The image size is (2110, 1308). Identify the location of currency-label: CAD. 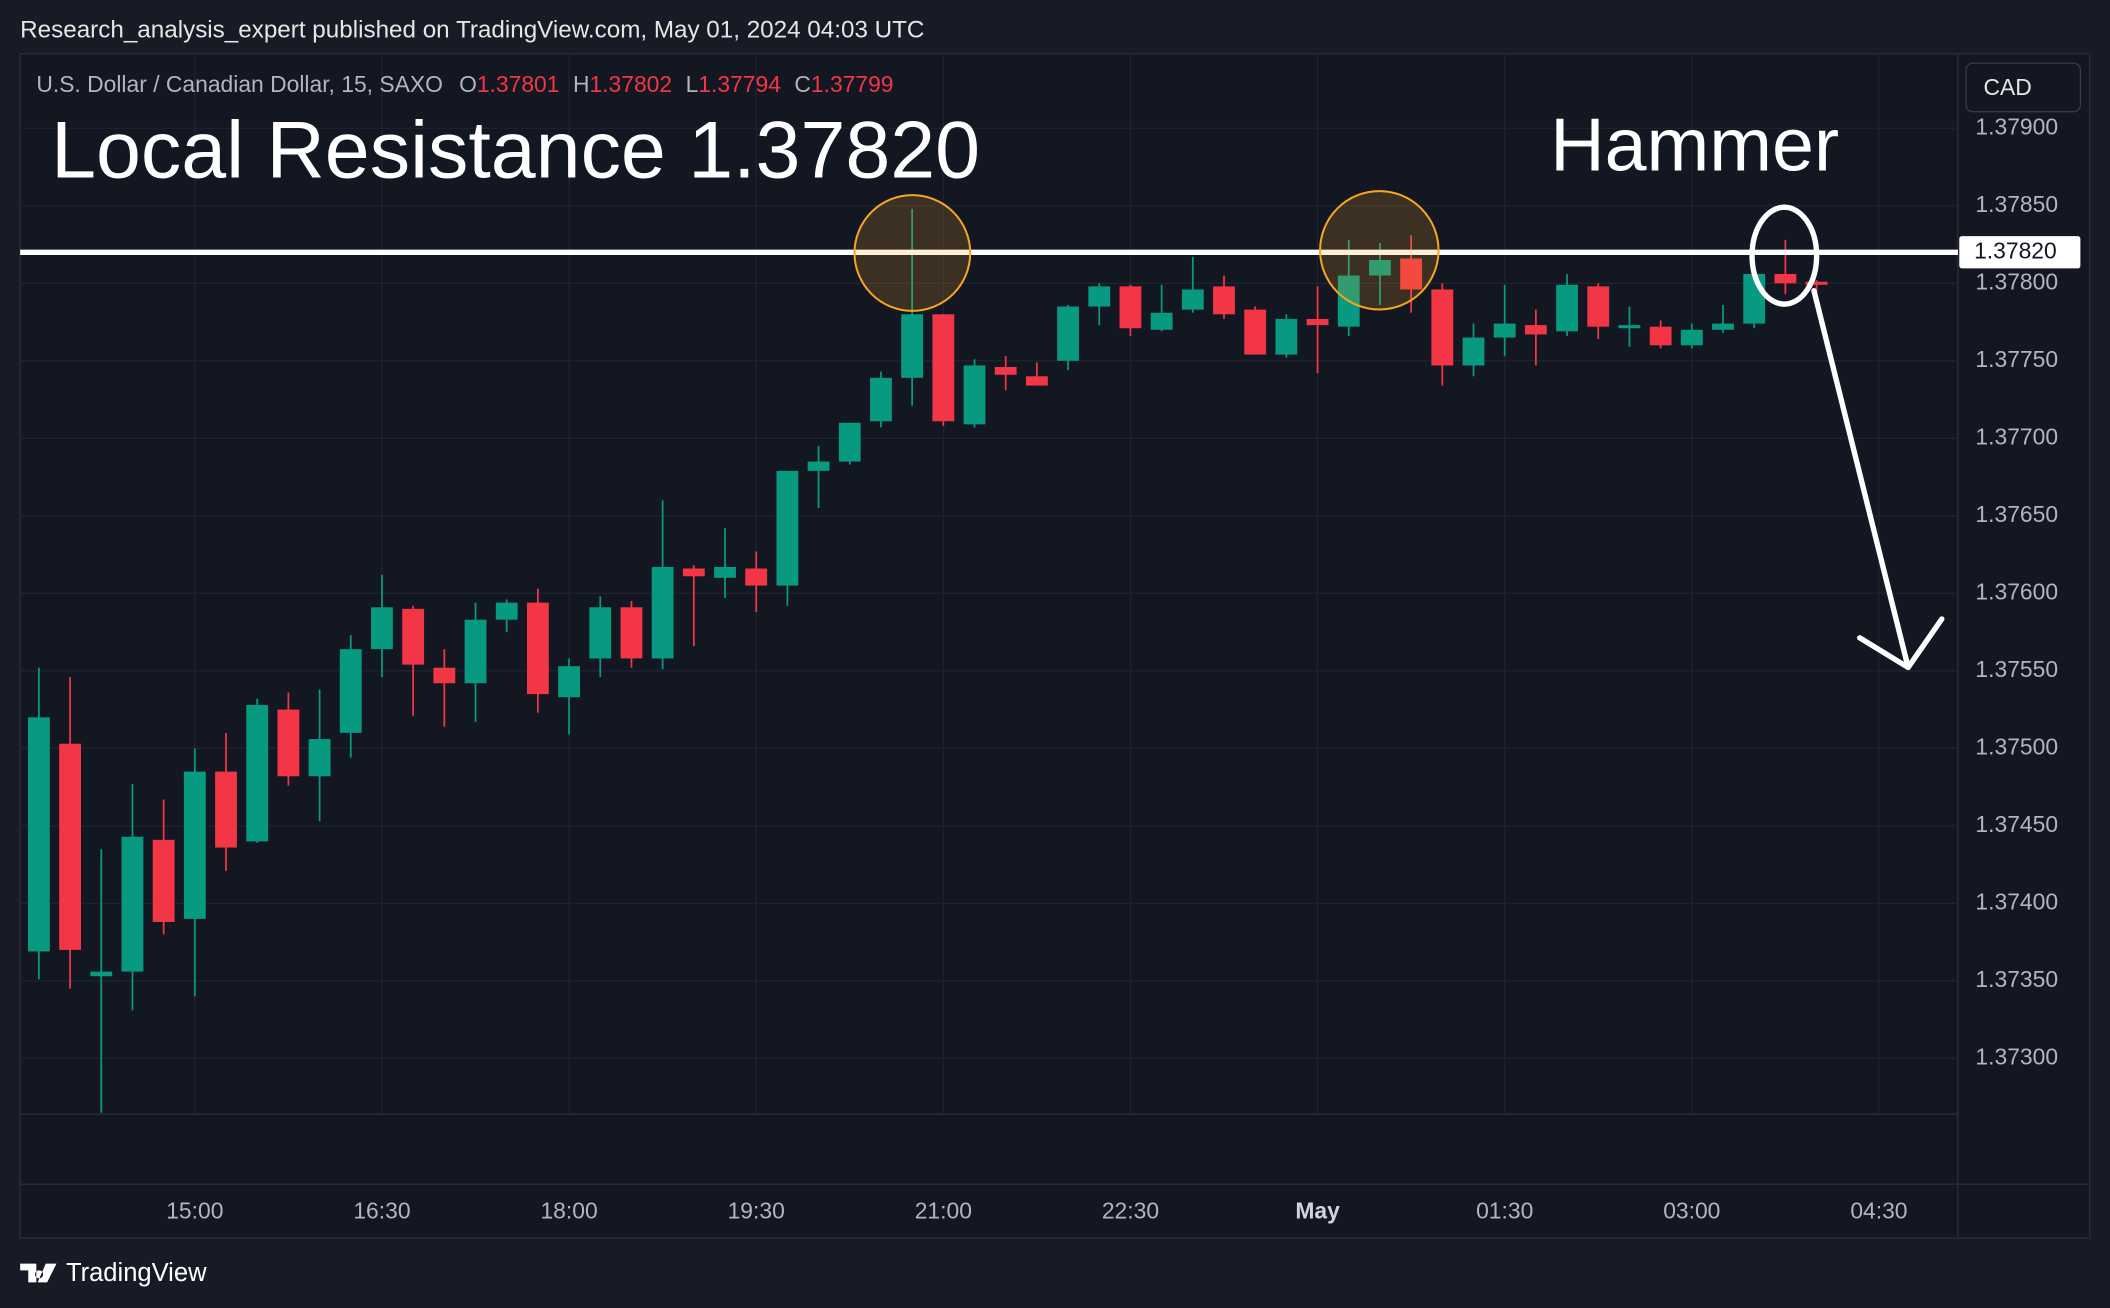
(2008, 87).